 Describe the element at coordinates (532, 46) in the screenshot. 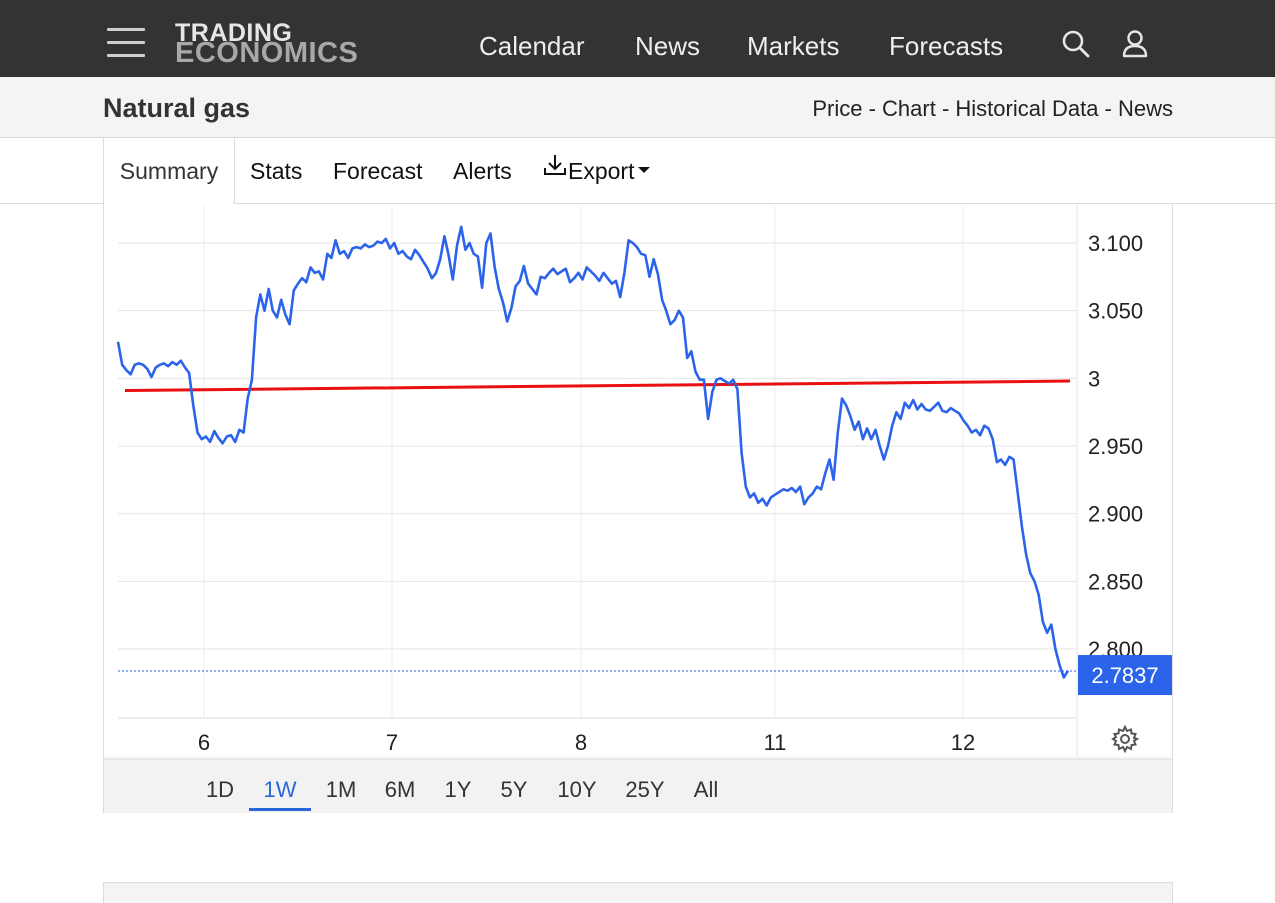

I see `nav-calendar: Calendar` at that location.